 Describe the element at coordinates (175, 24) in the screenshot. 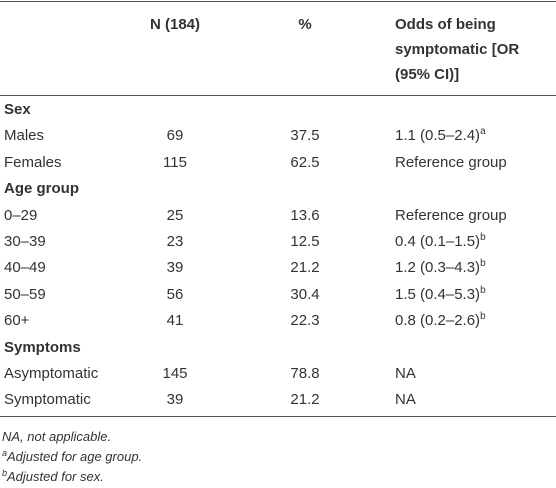

I see `header-cell: N (184)` at that location.